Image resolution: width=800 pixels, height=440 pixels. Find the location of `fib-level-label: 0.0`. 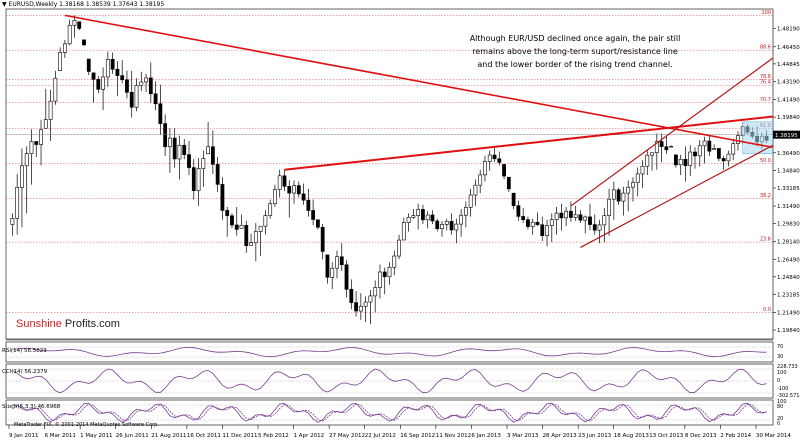

fib-level-label: 0.0 is located at coordinates (767, 310).